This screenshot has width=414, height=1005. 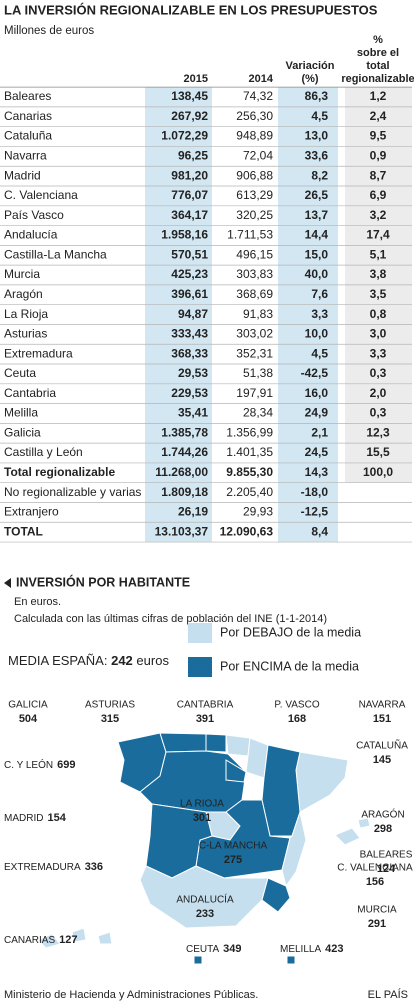 What do you see at coordinates (181, 472) in the screenshot?
I see `cell: 11.268,00` at bounding box center [181, 472].